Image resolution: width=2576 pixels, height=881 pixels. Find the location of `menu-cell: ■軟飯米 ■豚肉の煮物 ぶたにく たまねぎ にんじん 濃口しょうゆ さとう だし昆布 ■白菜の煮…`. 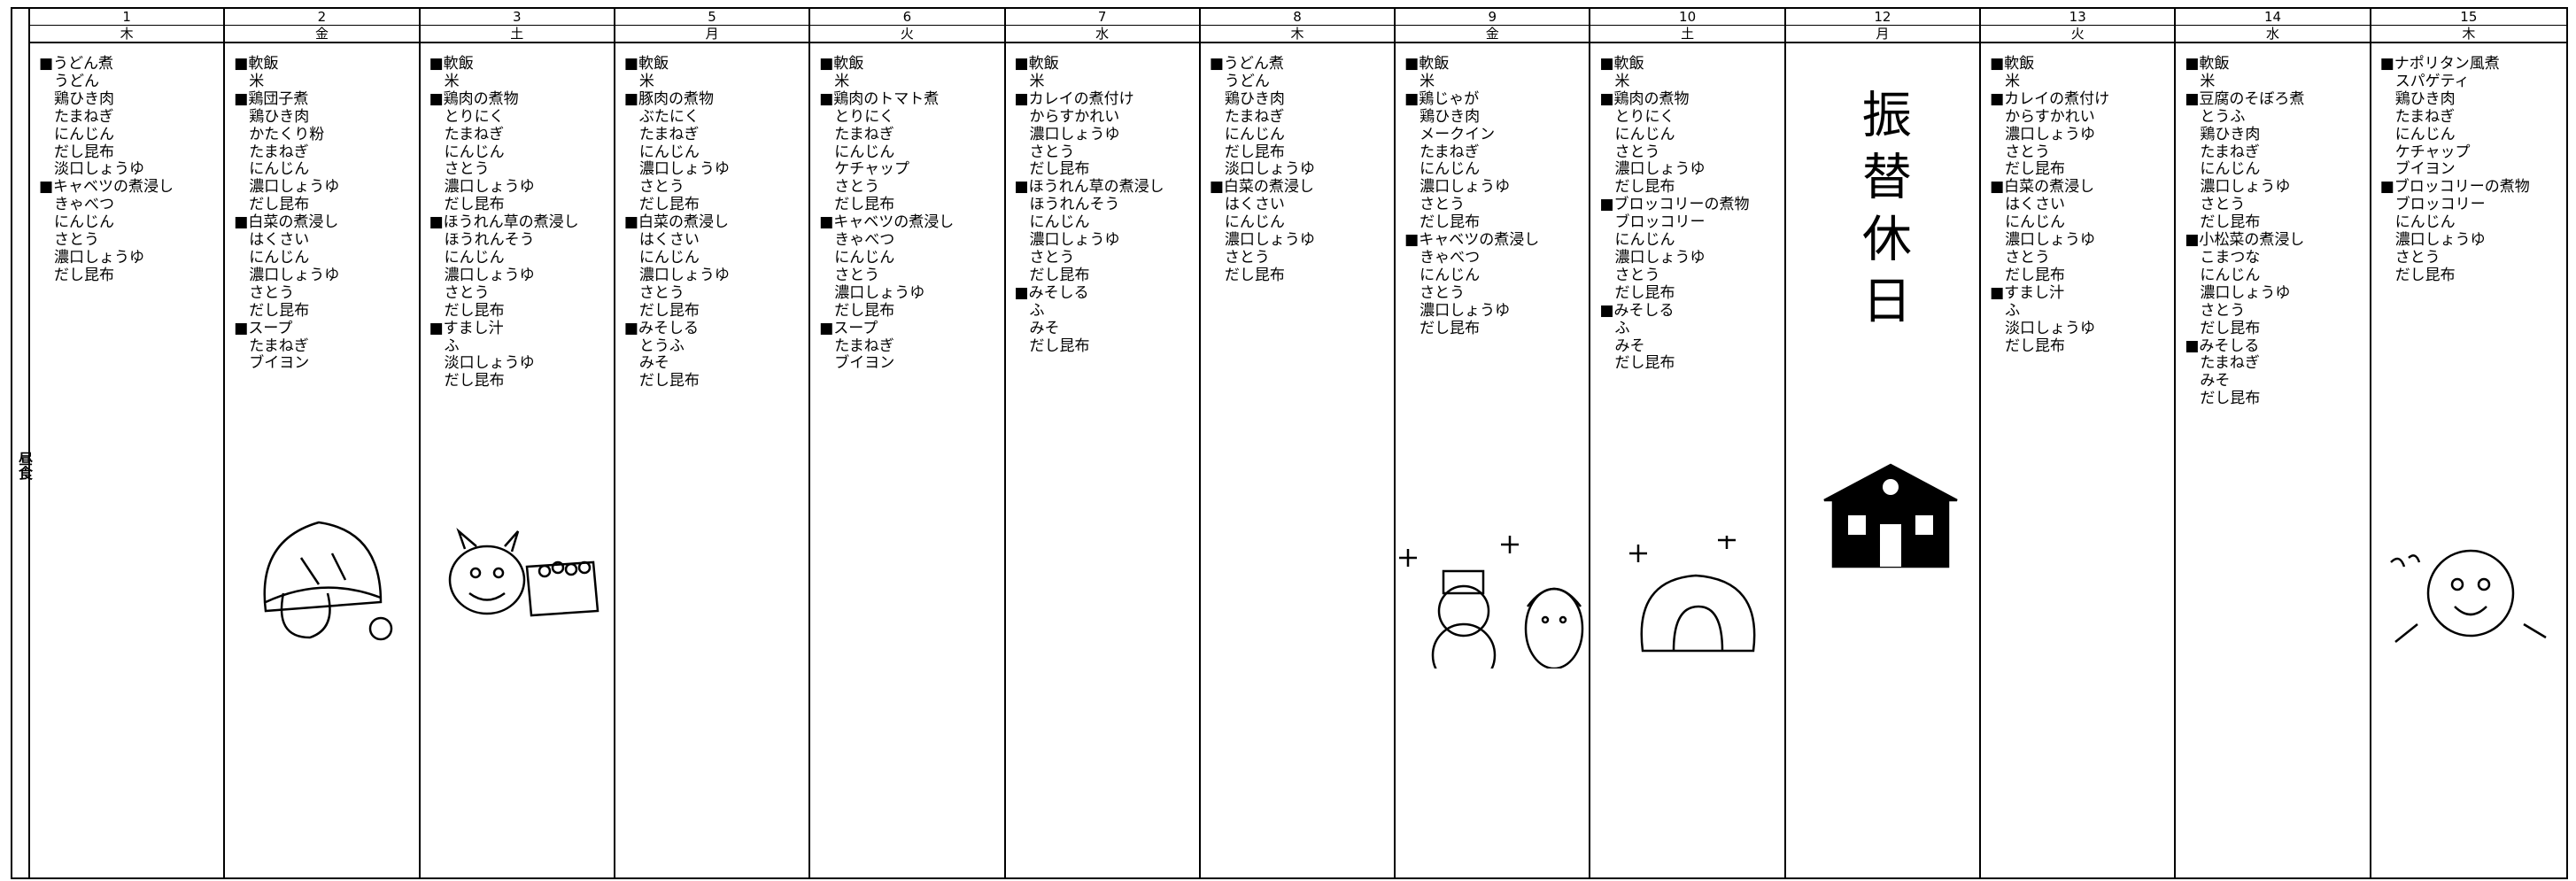

menu-cell: ■軟飯米 ■豚肉の煮物 ぶたにく たまねぎ にんじん 濃口しょうゆ さとう だし昆布 ■白菜の煮… is located at coordinates (711, 216).